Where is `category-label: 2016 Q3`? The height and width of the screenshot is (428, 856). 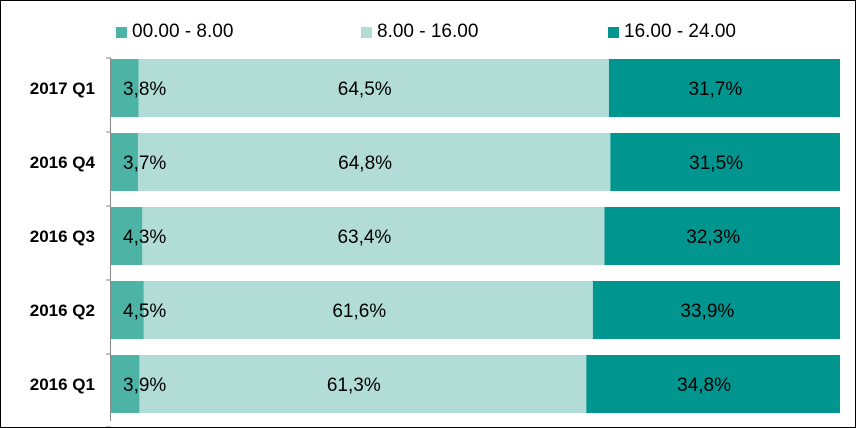 category-label: 2016 Q3 is located at coordinates (62, 236).